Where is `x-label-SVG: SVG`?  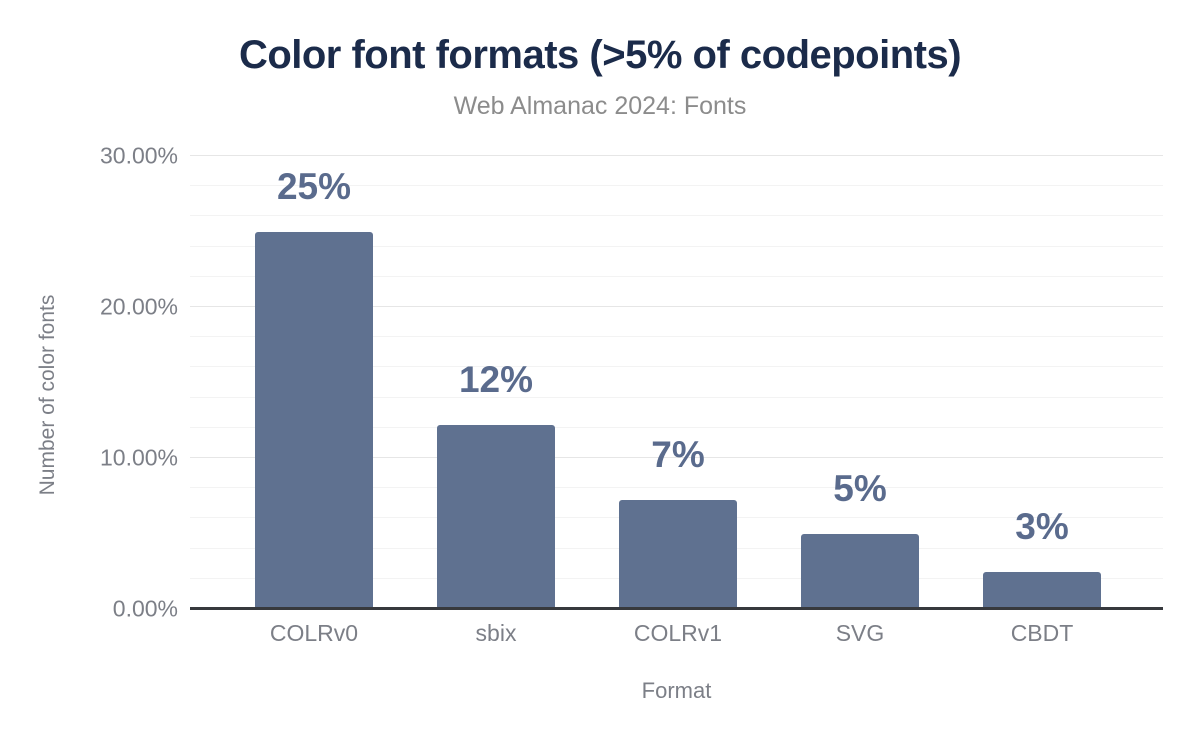 x-label-SVG: SVG is located at coordinates (860, 633).